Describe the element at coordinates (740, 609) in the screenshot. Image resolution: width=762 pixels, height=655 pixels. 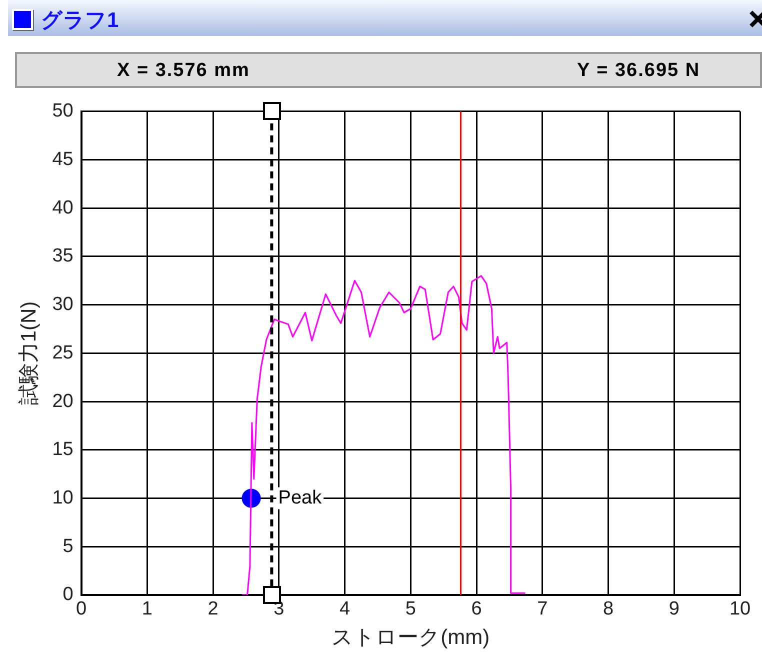
I see `x-tick-label: 10` at that location.